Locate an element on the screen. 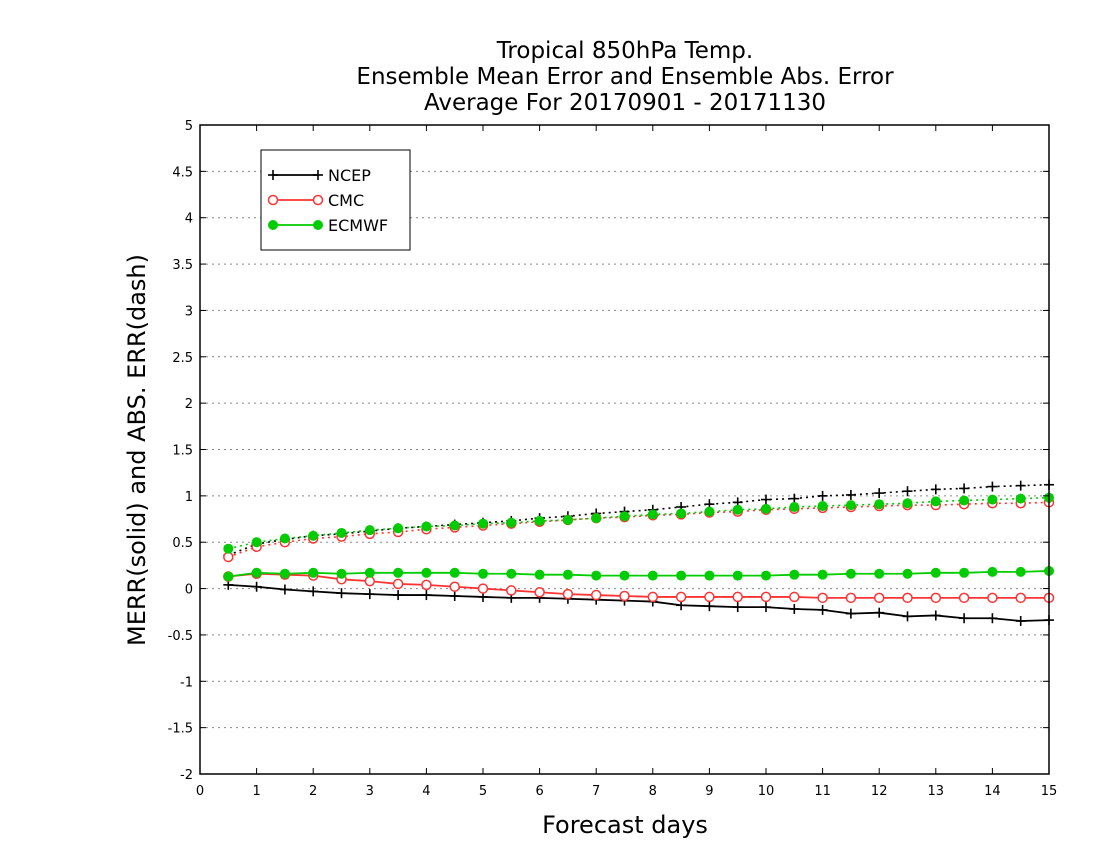  x-tick-label: 7 is located at coordinates (596, 791).